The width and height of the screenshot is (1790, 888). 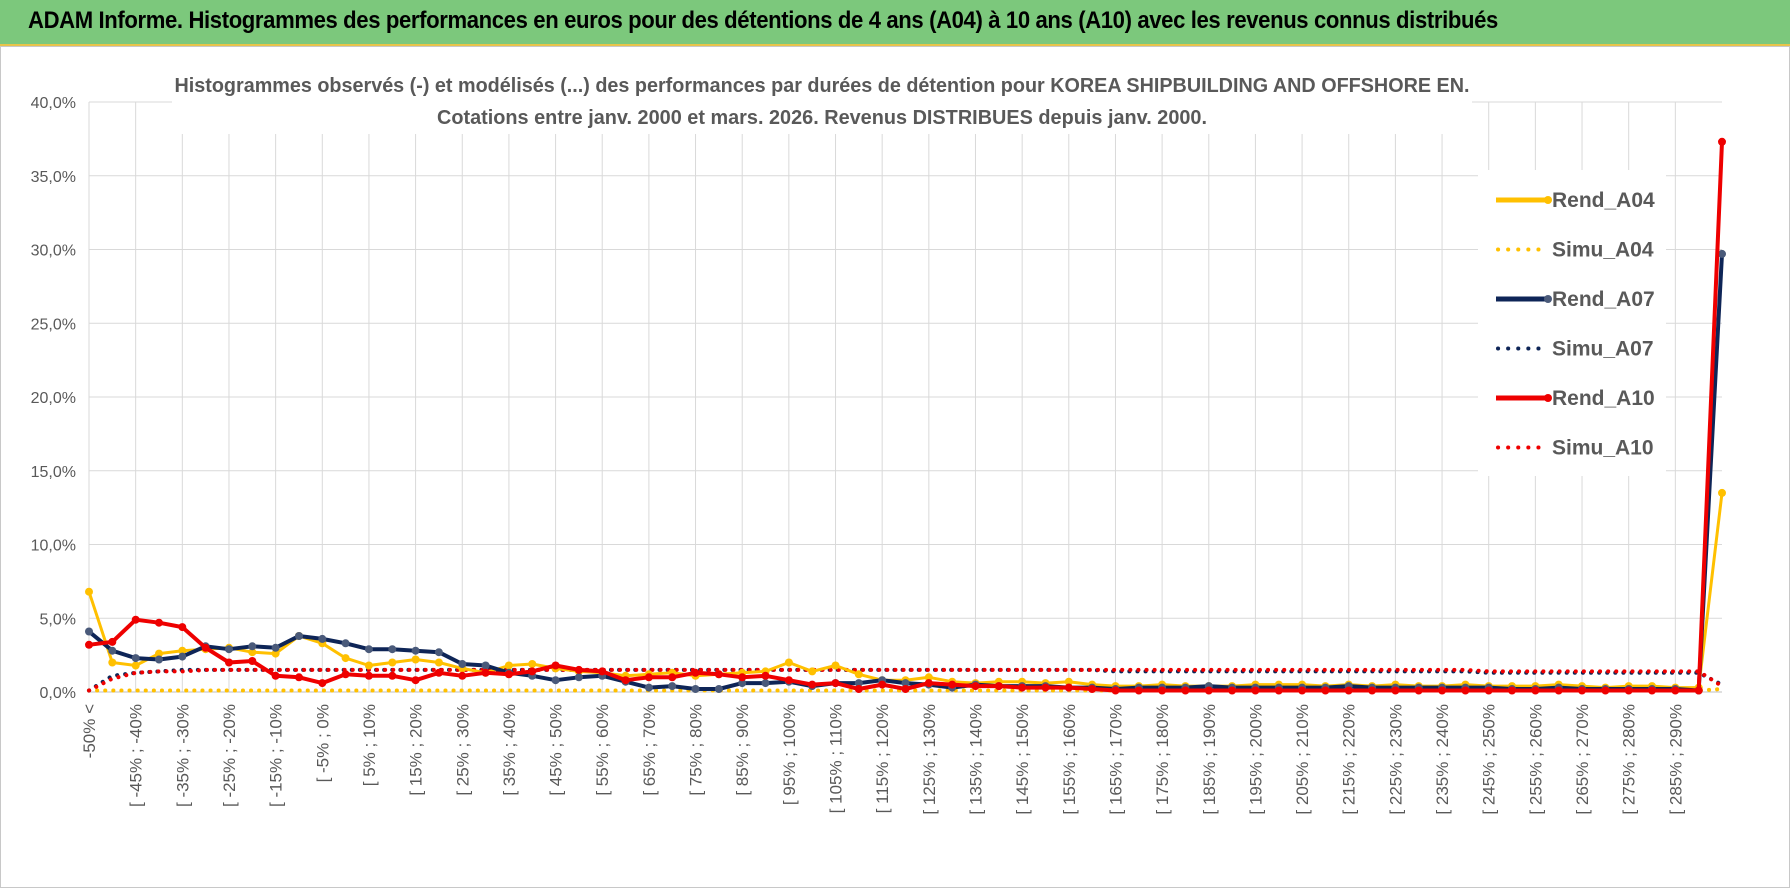 I want to click on legend-marker-rend-a10, so click(x=1548, y=398).